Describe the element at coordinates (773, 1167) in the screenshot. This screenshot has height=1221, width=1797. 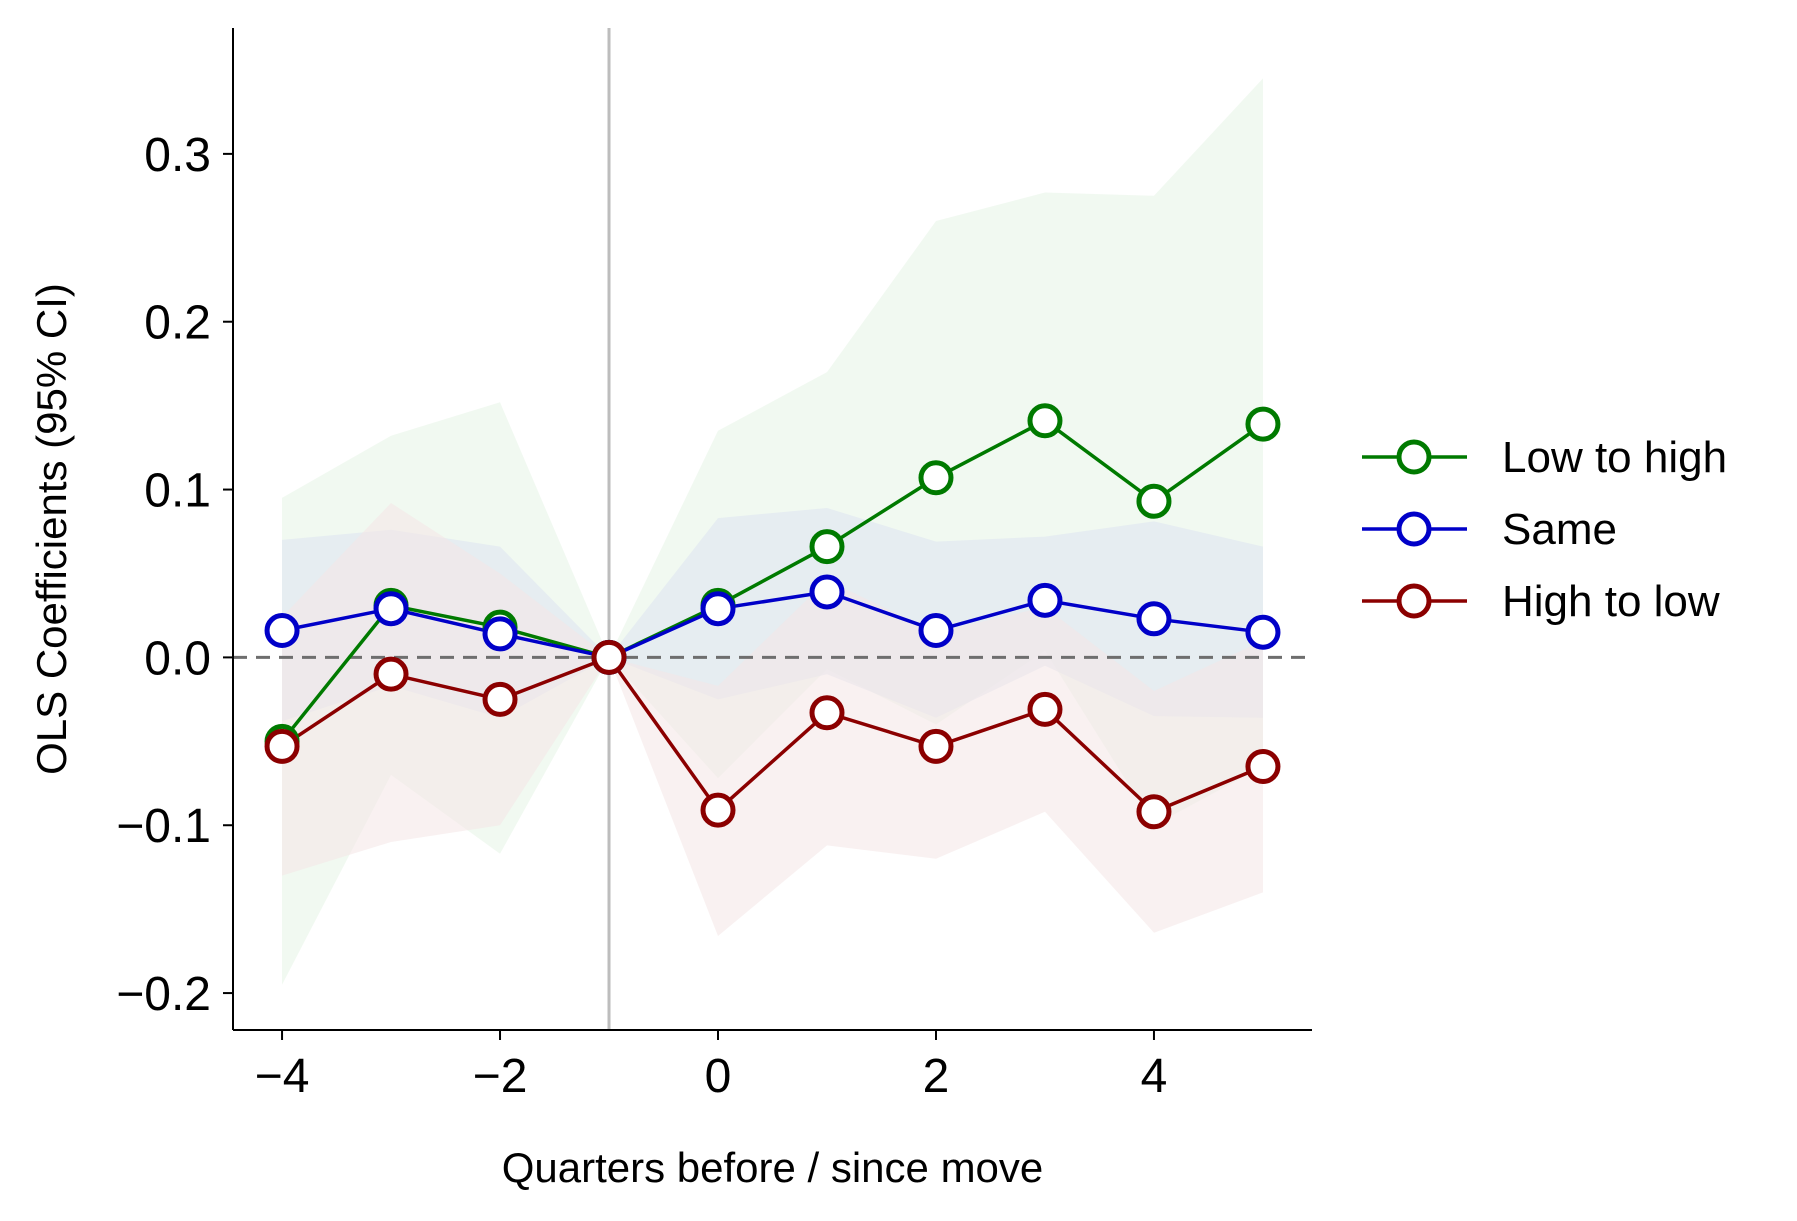
I see `x-axis-title: Quarters before / since move` at that location.